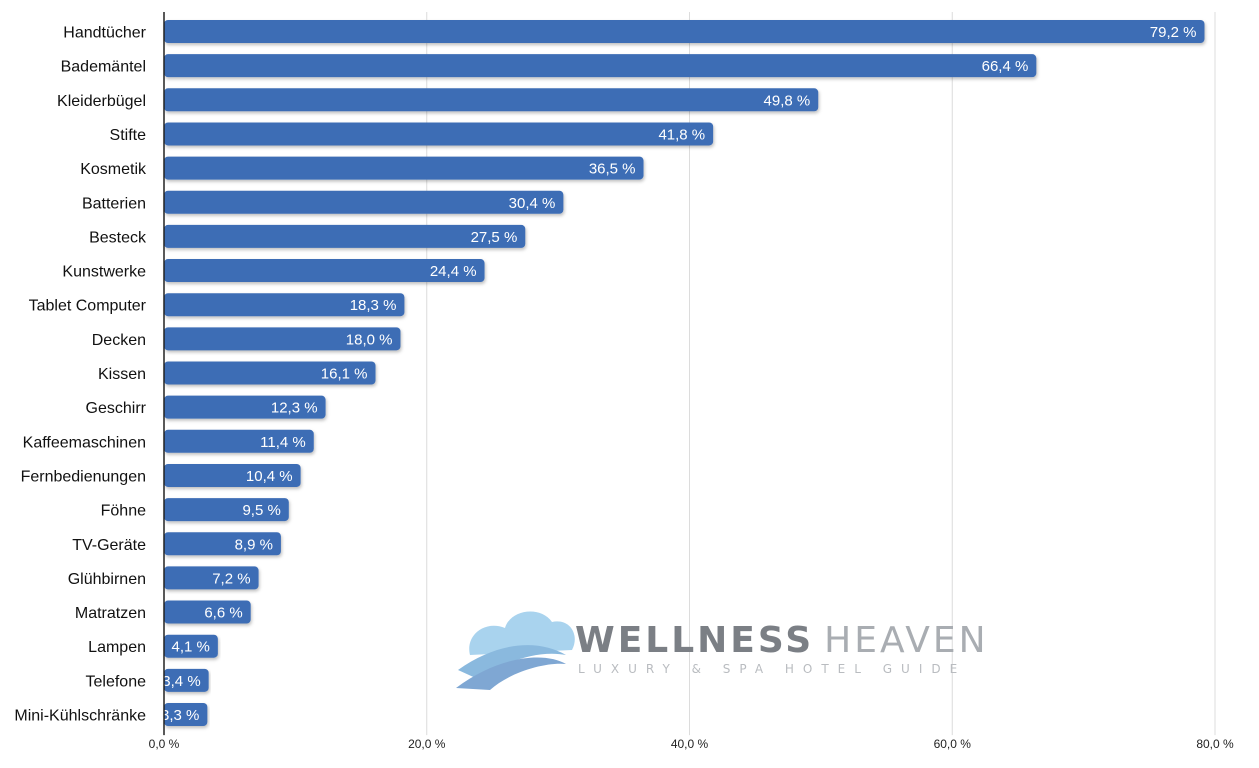 The width and height of the screenshot is (1259, 768). I want to click on category-label: Föhne, so click(123, 511).